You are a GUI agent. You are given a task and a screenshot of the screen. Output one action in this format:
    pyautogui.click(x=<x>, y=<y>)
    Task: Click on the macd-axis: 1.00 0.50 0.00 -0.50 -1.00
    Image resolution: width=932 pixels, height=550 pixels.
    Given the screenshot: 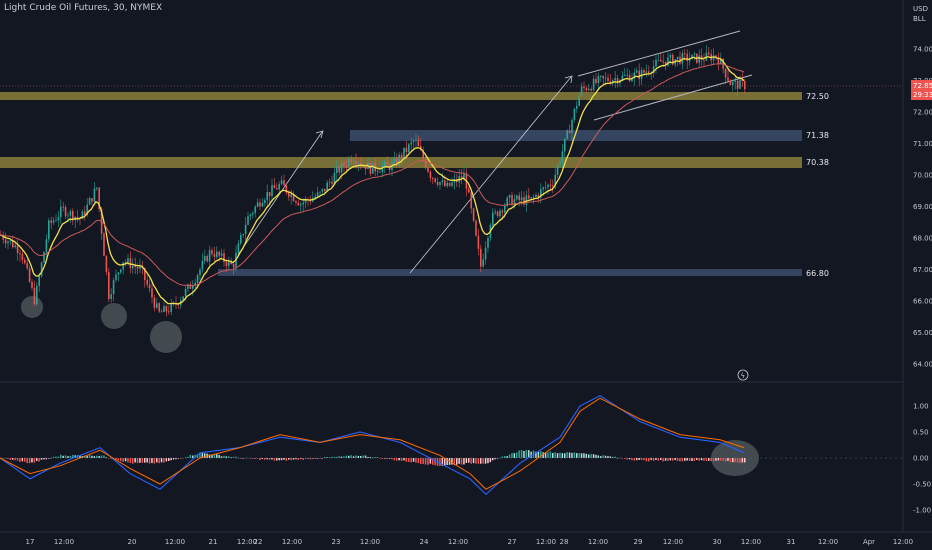 What is the action you would take?
    pyautogui.click(x=922, y=459)
    